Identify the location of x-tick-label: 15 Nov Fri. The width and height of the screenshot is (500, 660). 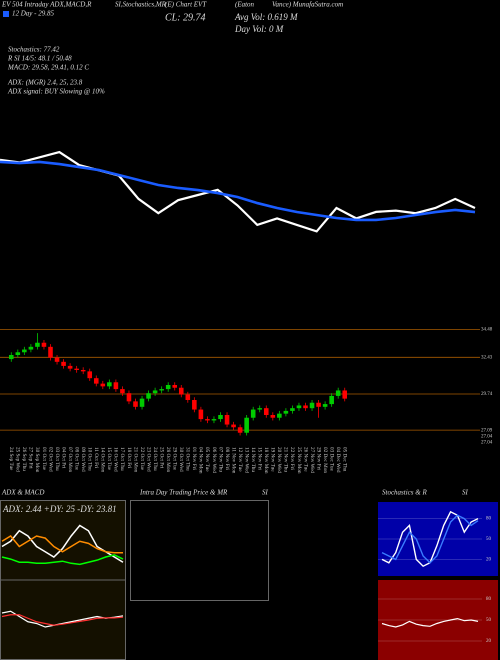
(260, 458).